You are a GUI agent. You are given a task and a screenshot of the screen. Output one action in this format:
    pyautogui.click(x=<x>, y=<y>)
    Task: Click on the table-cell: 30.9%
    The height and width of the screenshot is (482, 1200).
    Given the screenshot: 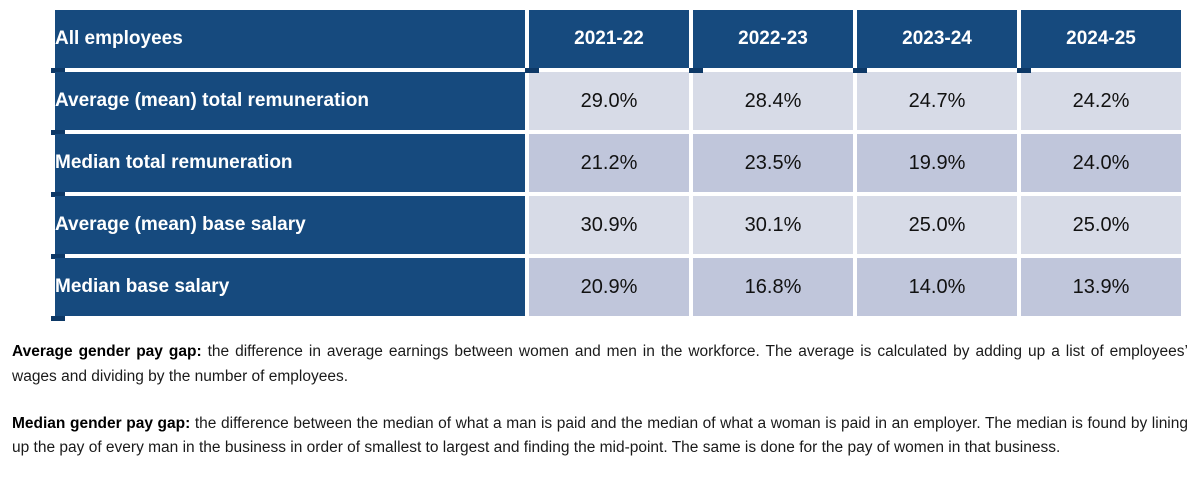 What is the action you would take?
    pyautogui.click(x=609, y=225)
    